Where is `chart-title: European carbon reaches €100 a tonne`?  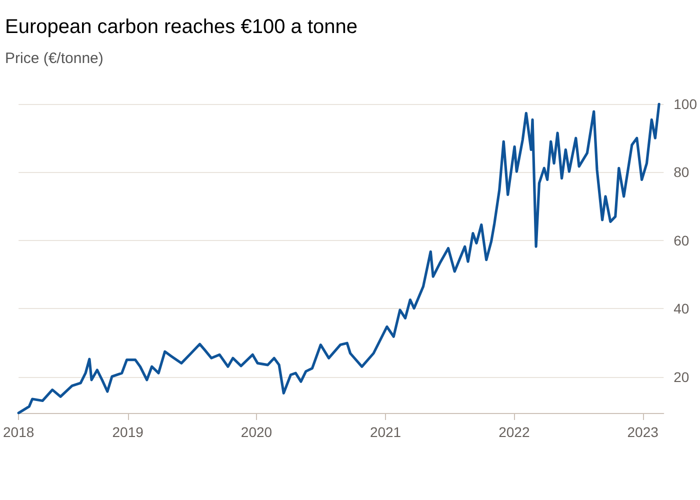
chart-title: European carbon reaches €100 a tonne is located at coordinates (181, 27).